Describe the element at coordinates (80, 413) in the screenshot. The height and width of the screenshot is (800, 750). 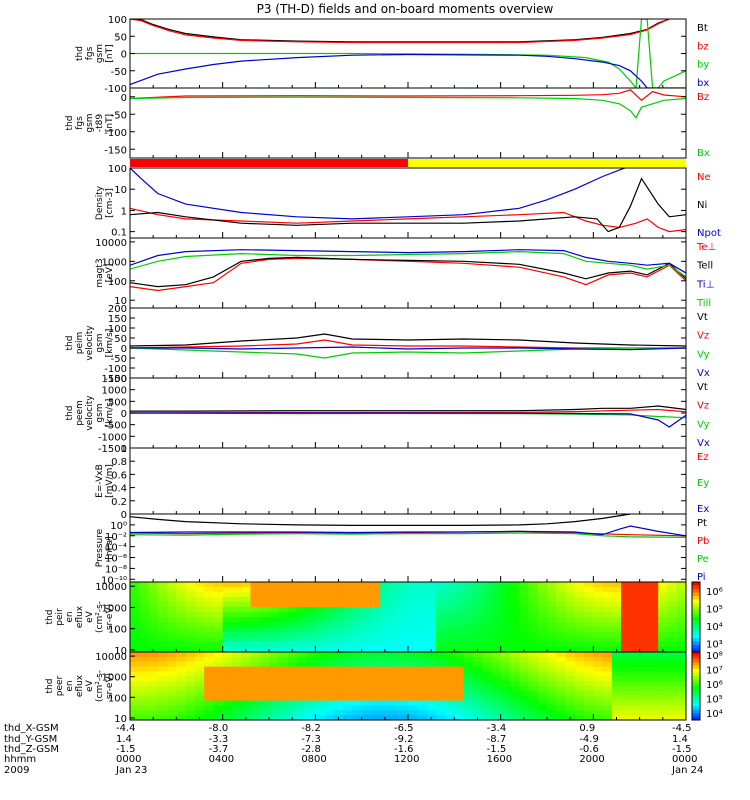
I see `ylabel-line: peem` at that location.